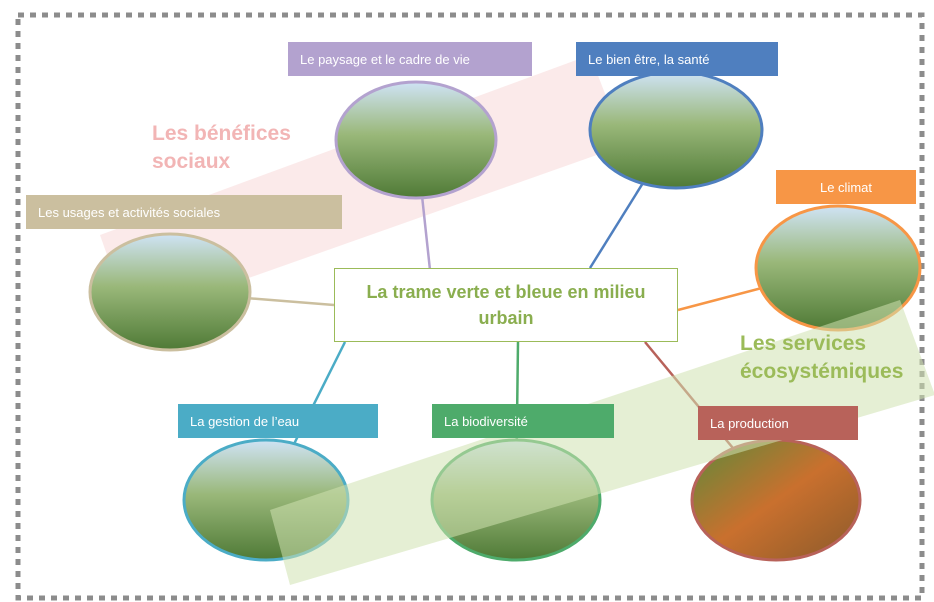 Image resolution: width=934 pixels, height=602 pixels. I want to click on group-label: Les services écosystémiques, so click(822, 357).